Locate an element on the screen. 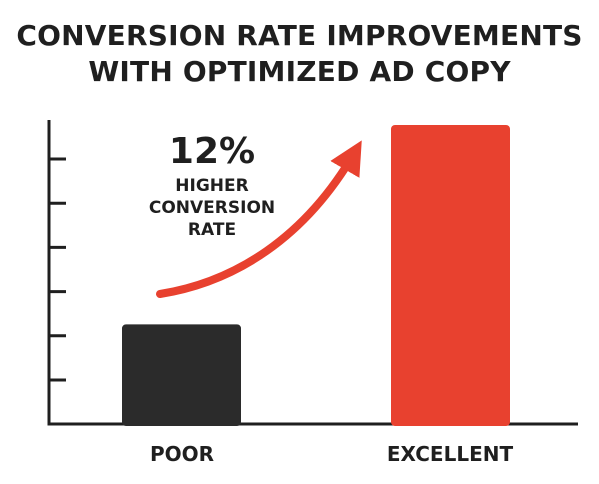 This screenshot has width=599, height=484. category-label-poor: POOR is located at coordinates (182, 454).